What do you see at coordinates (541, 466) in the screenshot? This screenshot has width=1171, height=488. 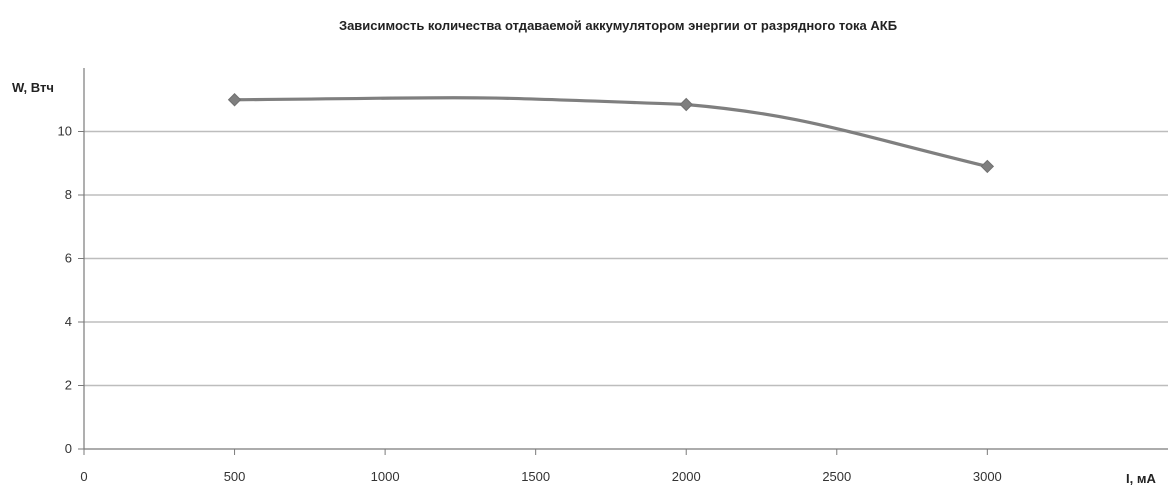 I see `x-ticks: 0 500 1000 1500 2000 2500 3000` at bounding box center [541, 466].